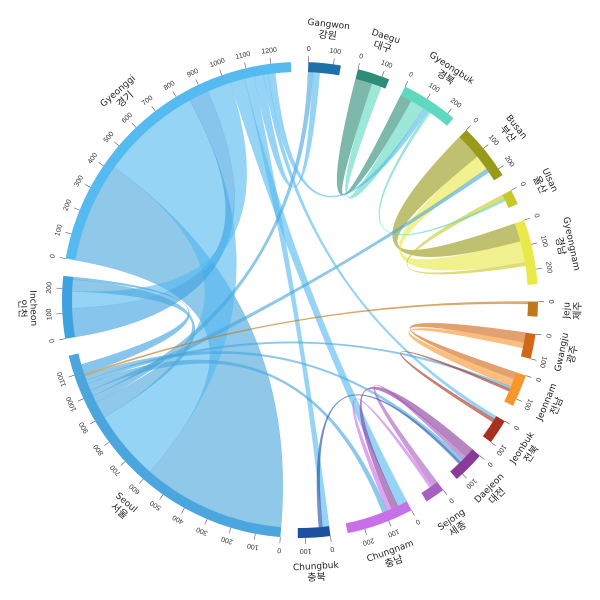 This screenshot has width=600, height=600. Describe the element at coordinates (417, 521) in the screenshot. I see `tick-label-chungnam-0: 0` at that location.